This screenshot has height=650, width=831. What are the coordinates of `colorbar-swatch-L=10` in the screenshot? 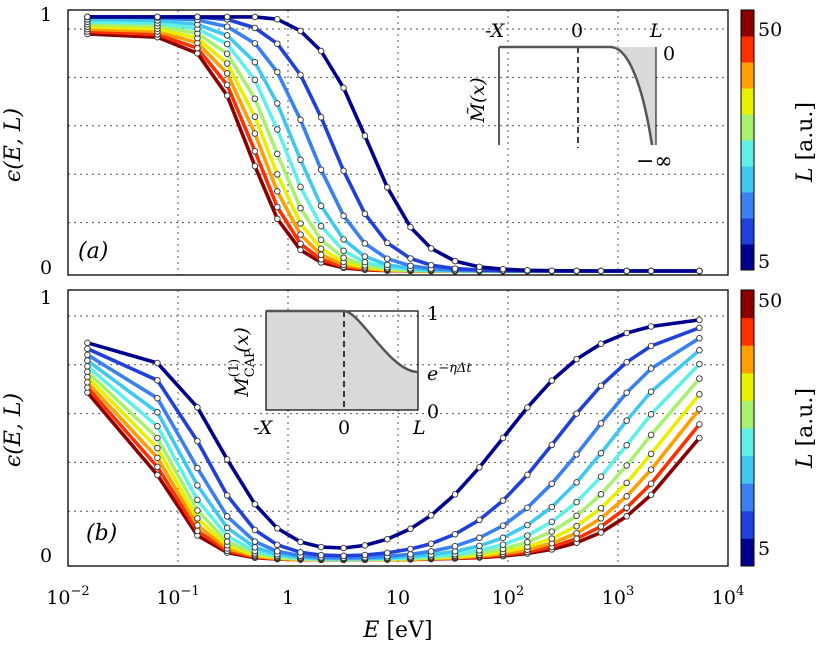 It's located at (747, 231).